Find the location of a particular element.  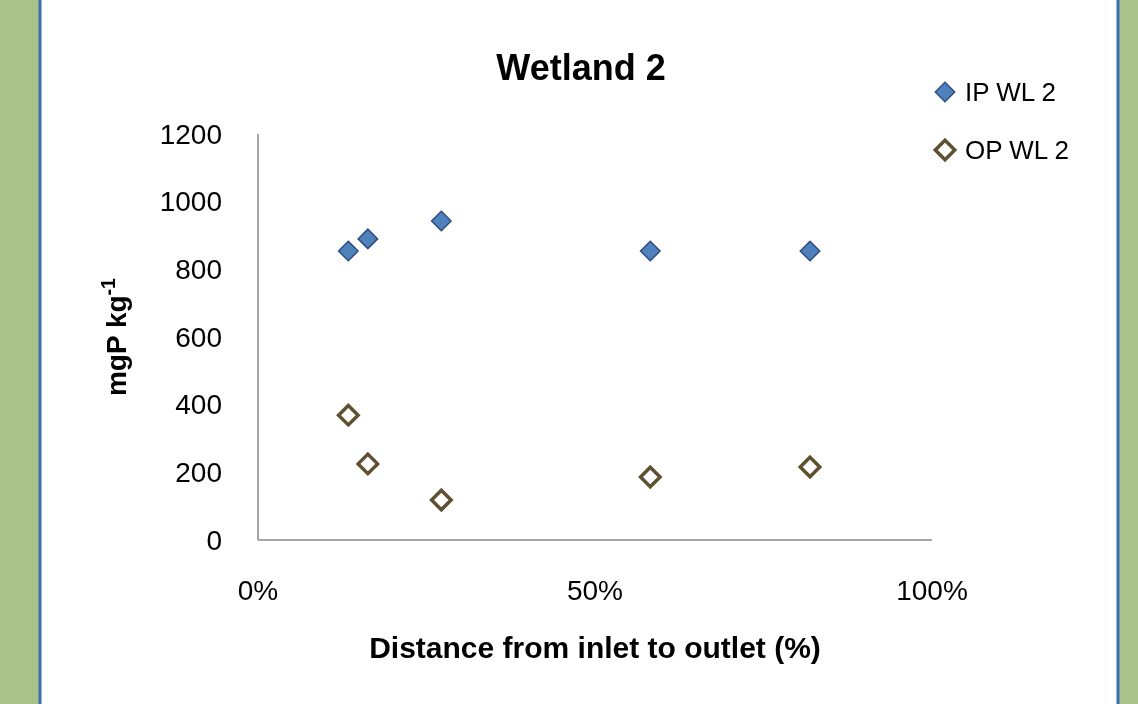

y-tick-label: 600 is located at coordinates (198, 337).